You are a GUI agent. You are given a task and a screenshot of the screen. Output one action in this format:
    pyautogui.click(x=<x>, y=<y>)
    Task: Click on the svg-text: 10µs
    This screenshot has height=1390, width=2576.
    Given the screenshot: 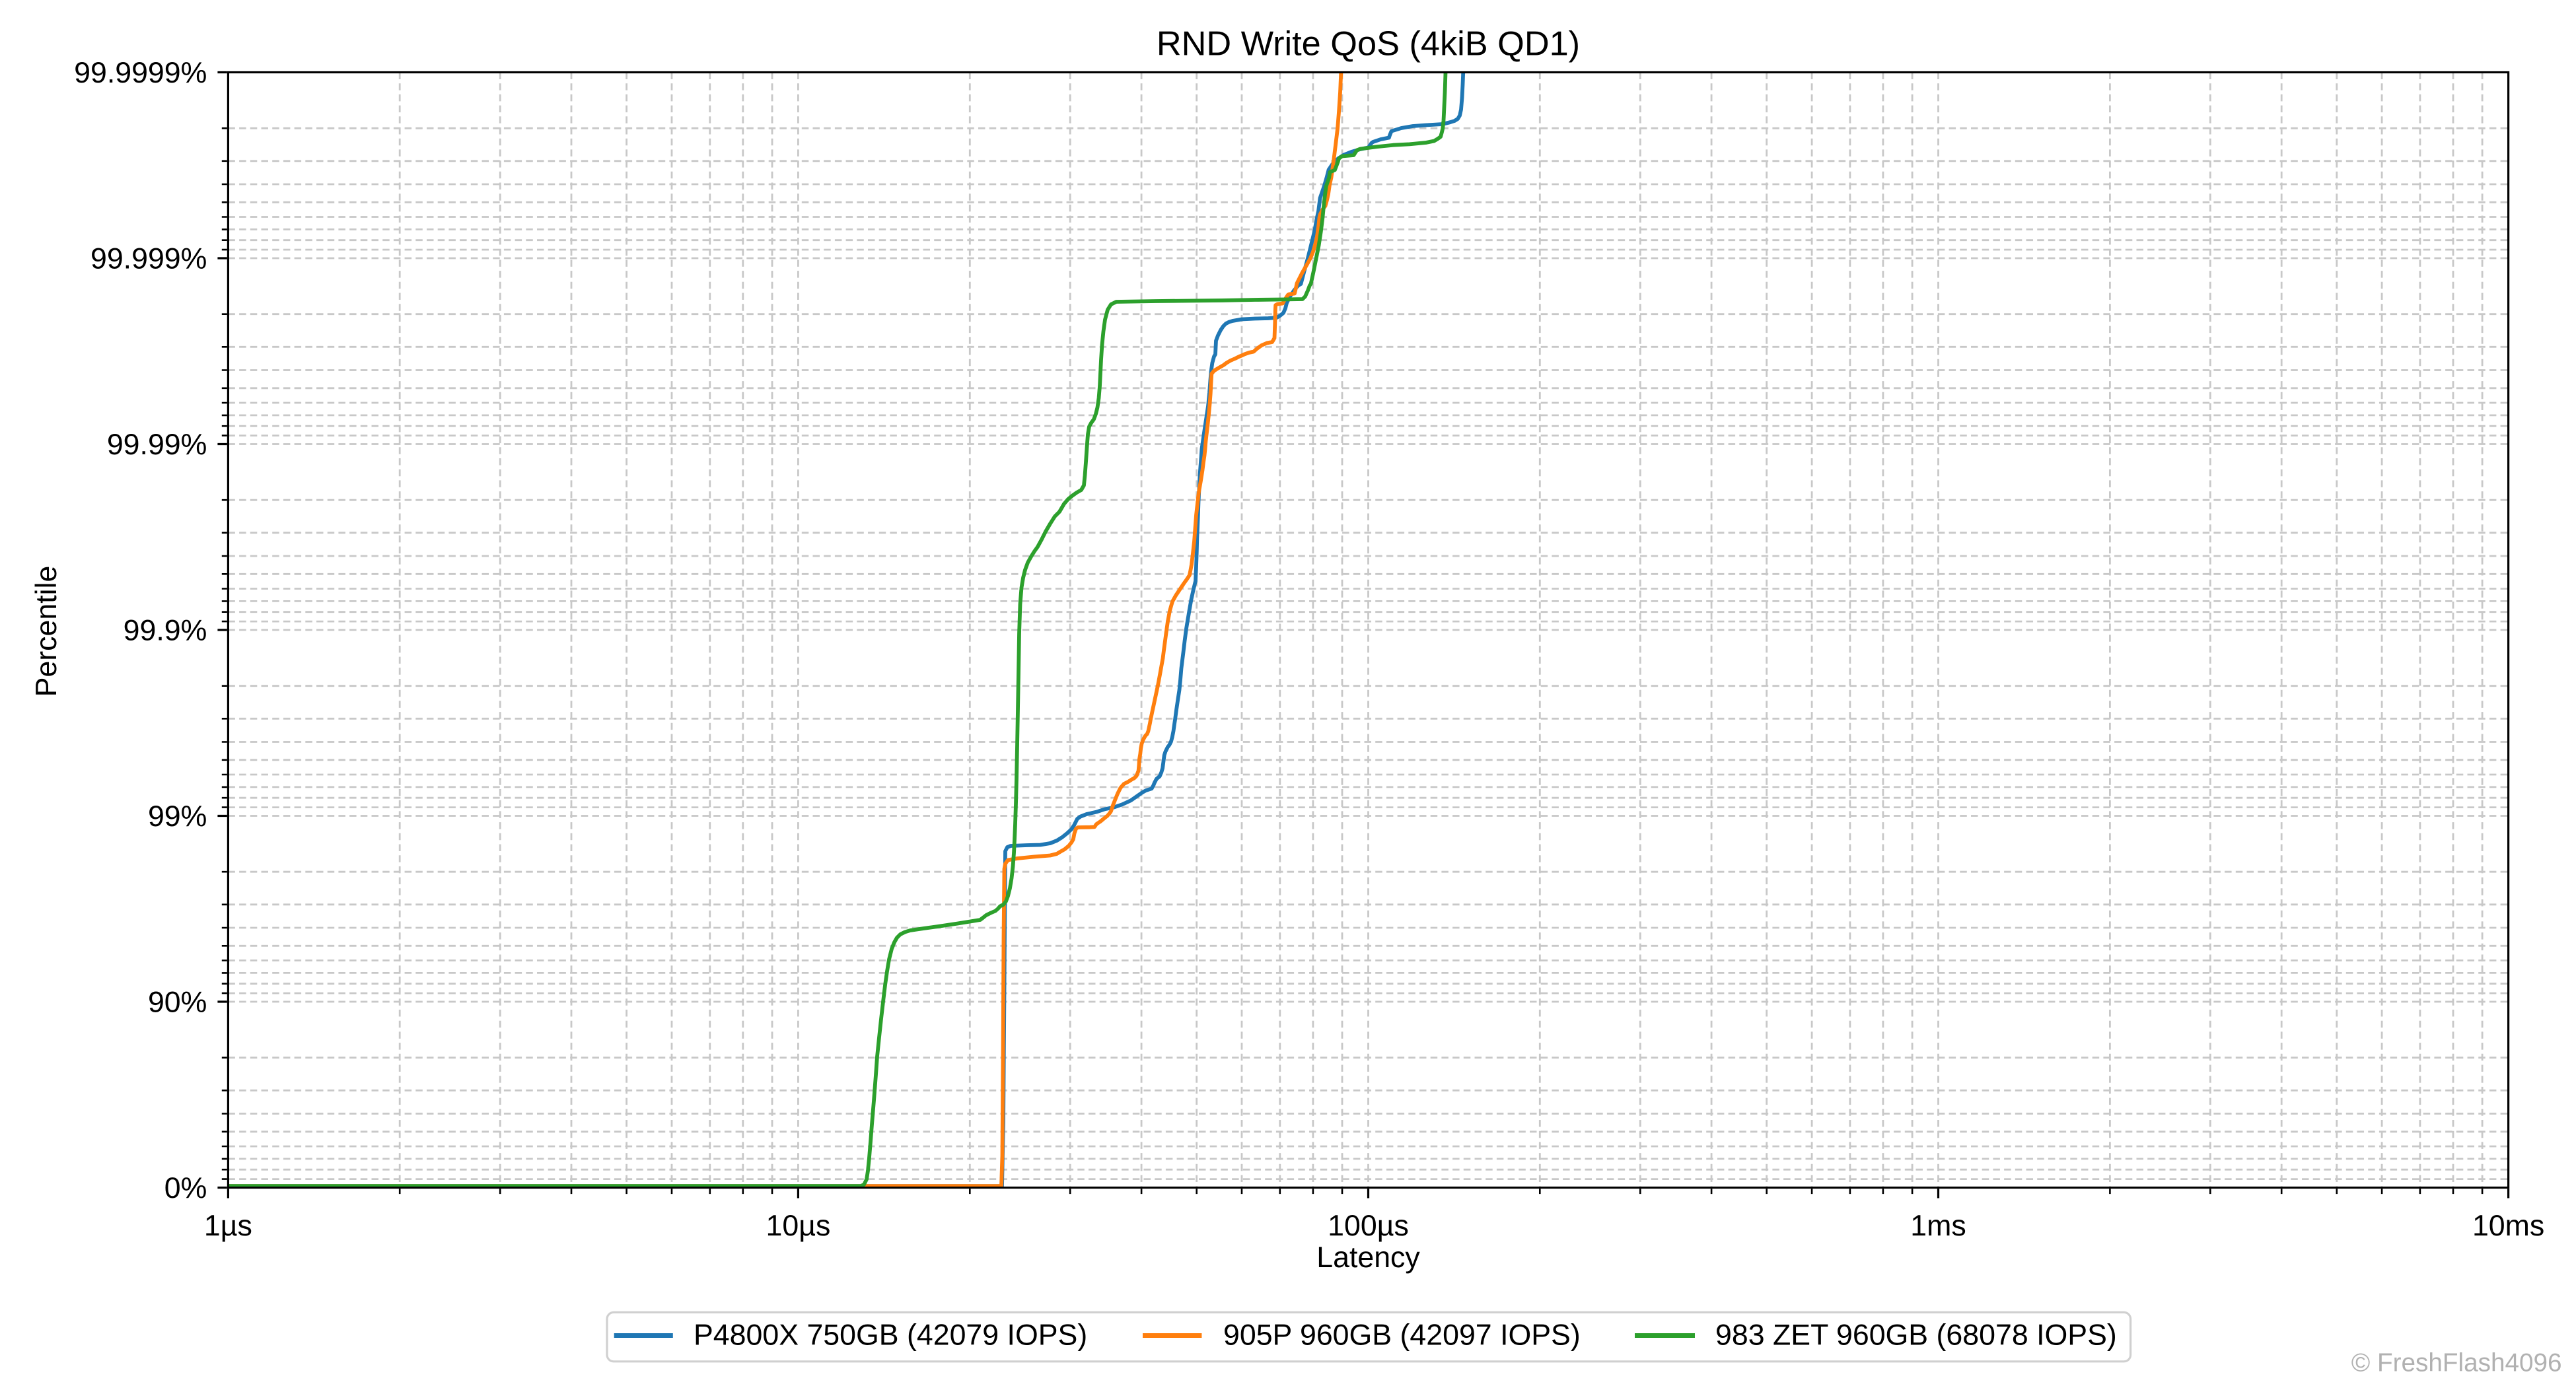 What is the action you would take?
    pyautogui.click(x=798, y=1226)
    